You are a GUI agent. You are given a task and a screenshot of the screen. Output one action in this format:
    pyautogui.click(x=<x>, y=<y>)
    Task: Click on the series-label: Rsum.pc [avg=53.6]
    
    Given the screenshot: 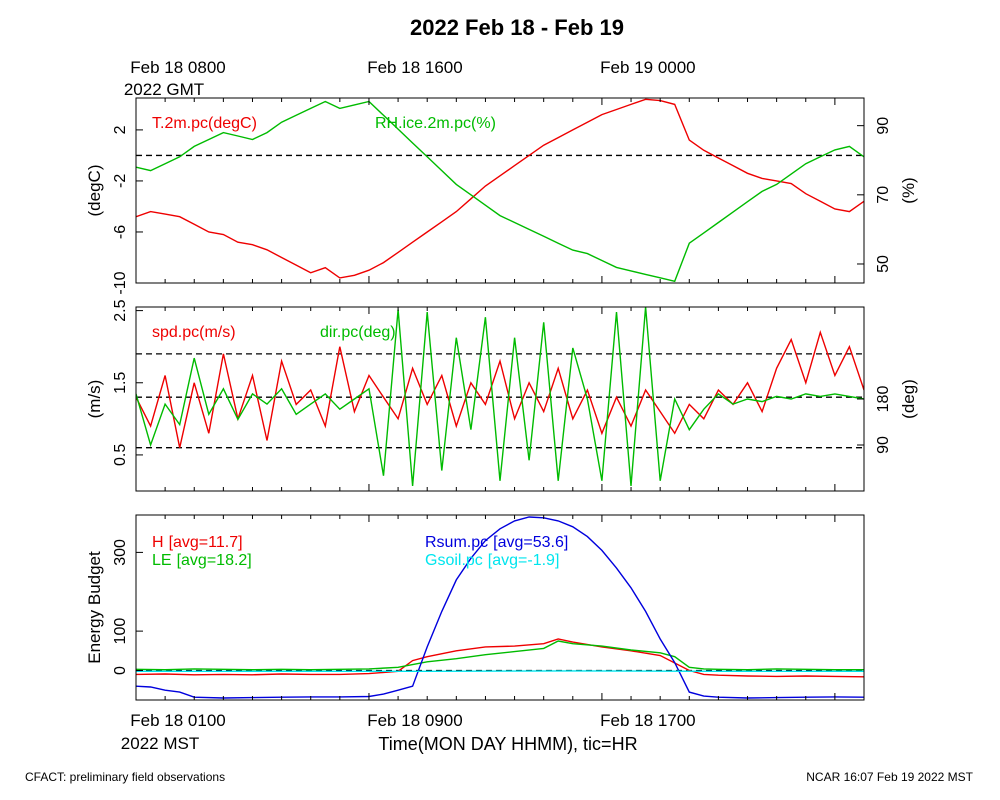 What is the action you would take?
    pyautogui.click(x=496, y=542)
    